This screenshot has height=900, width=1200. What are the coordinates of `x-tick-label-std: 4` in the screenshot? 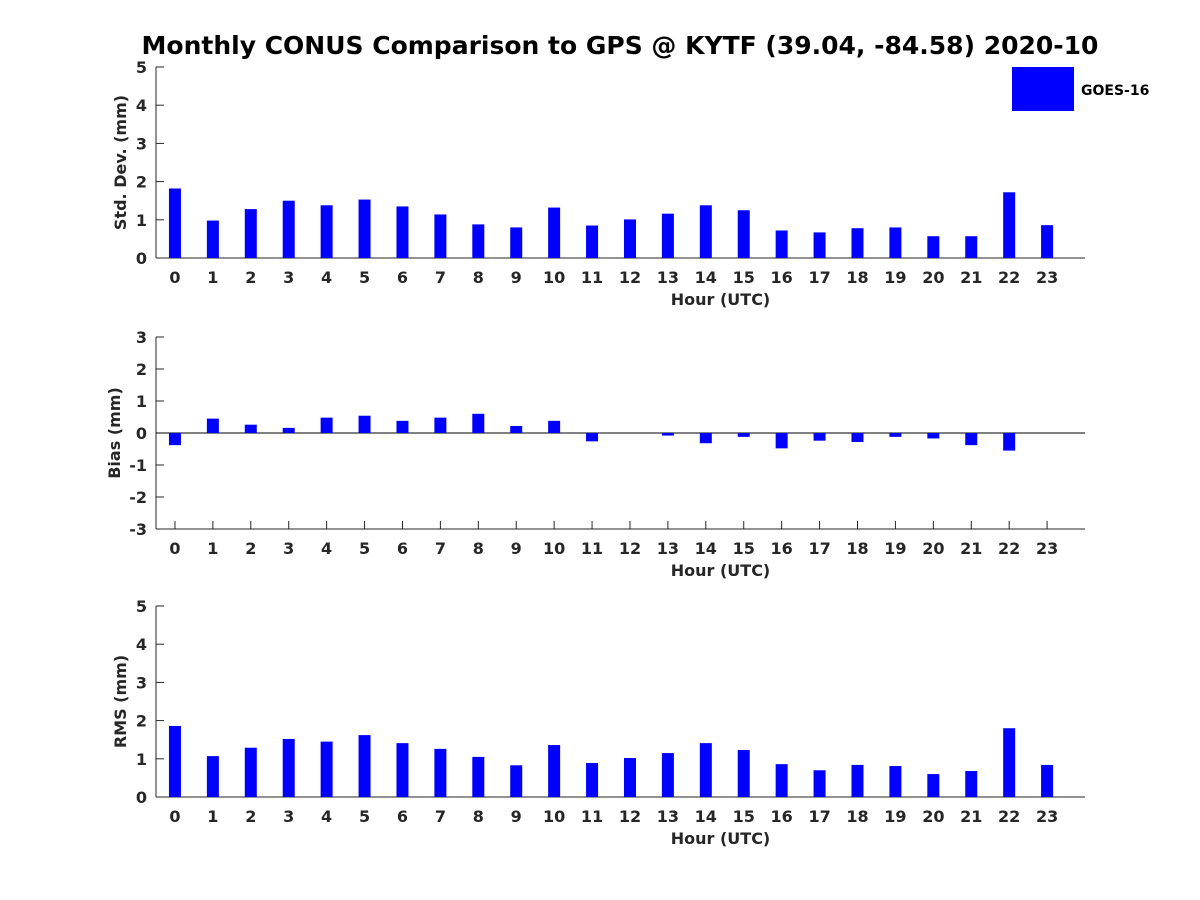 It's located at (326, 277).